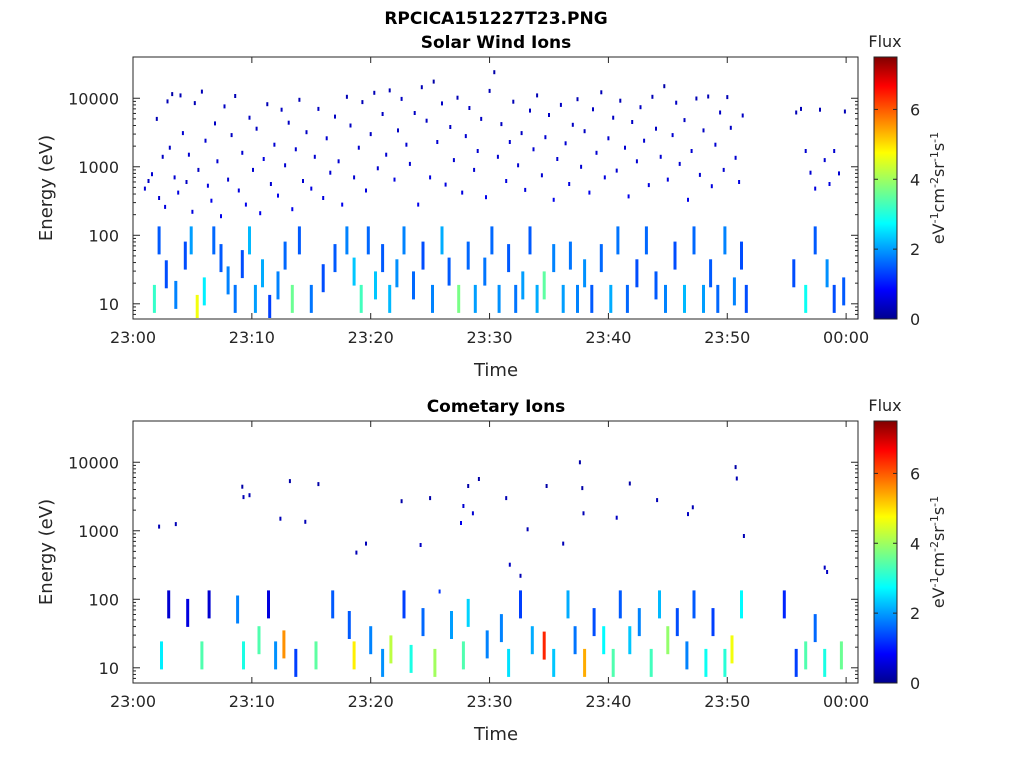  Describe the element at coordinates (938, 552) in the screenshot. I see `svg-text: eV-1cm-2sr-1s-1` at that location.